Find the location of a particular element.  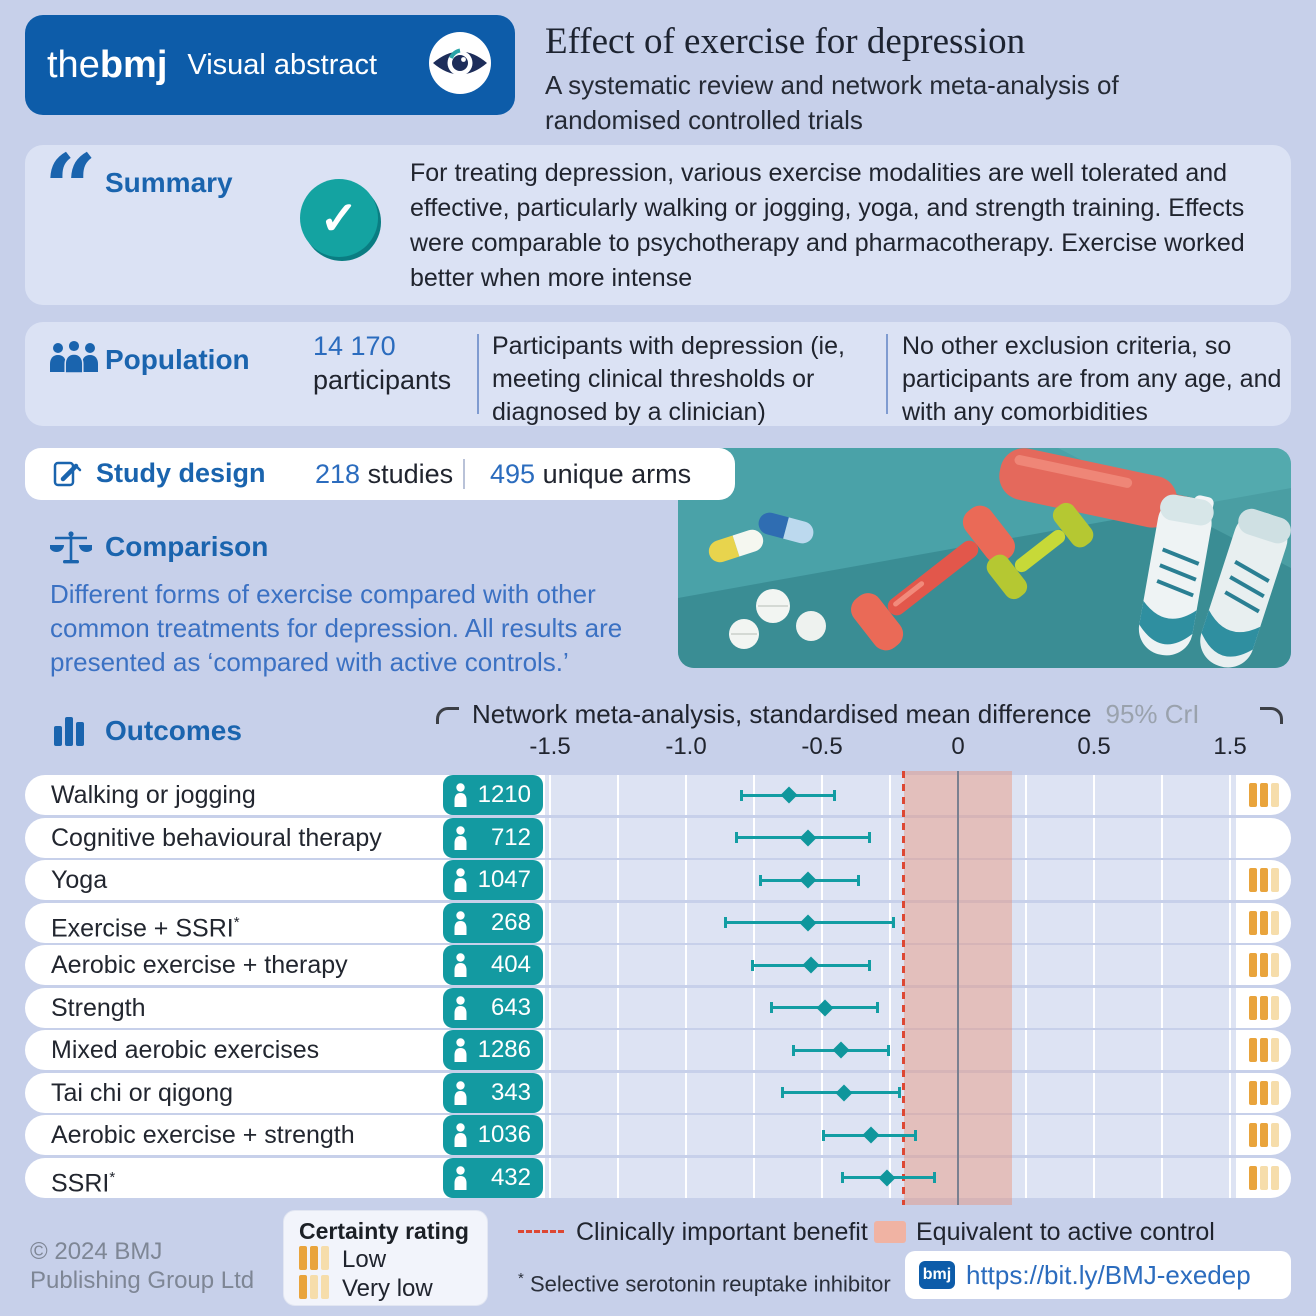

outcome-row: Aerobic exercise + therapy 404 is located at coordinates (658, 965).